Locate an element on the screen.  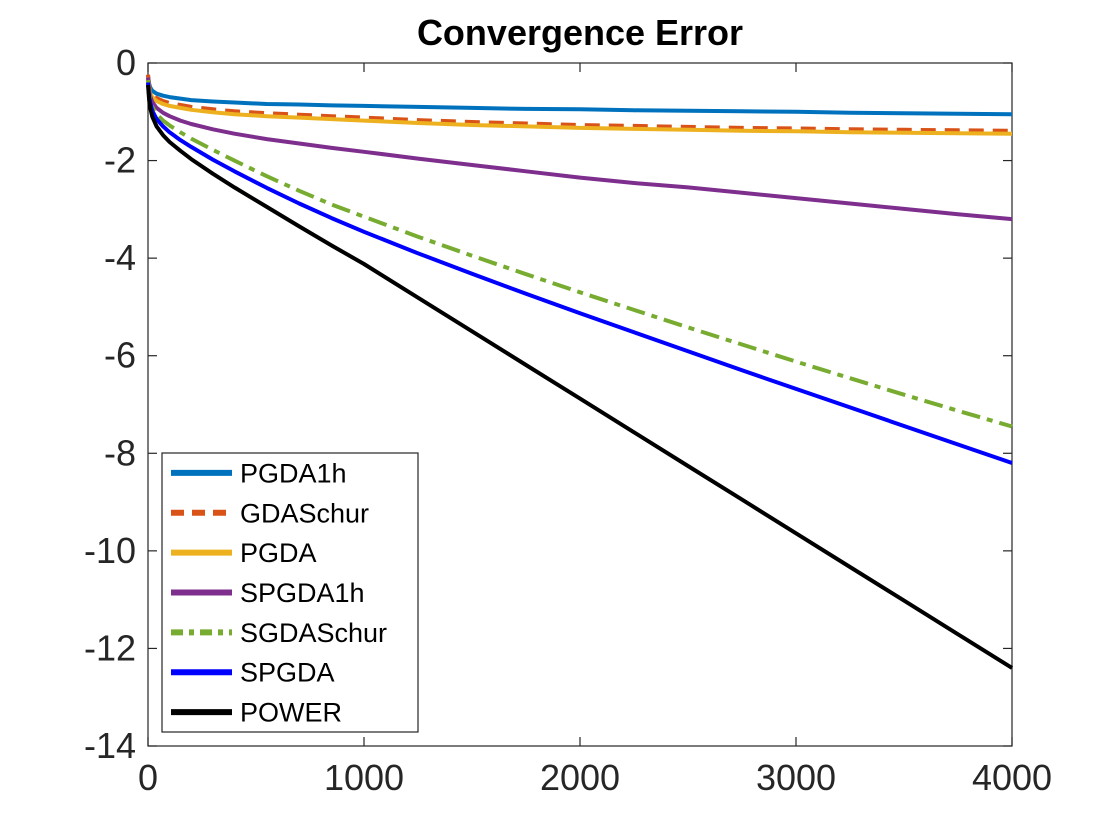
y-tick-label: -4 is located at coordinates (120, 257).